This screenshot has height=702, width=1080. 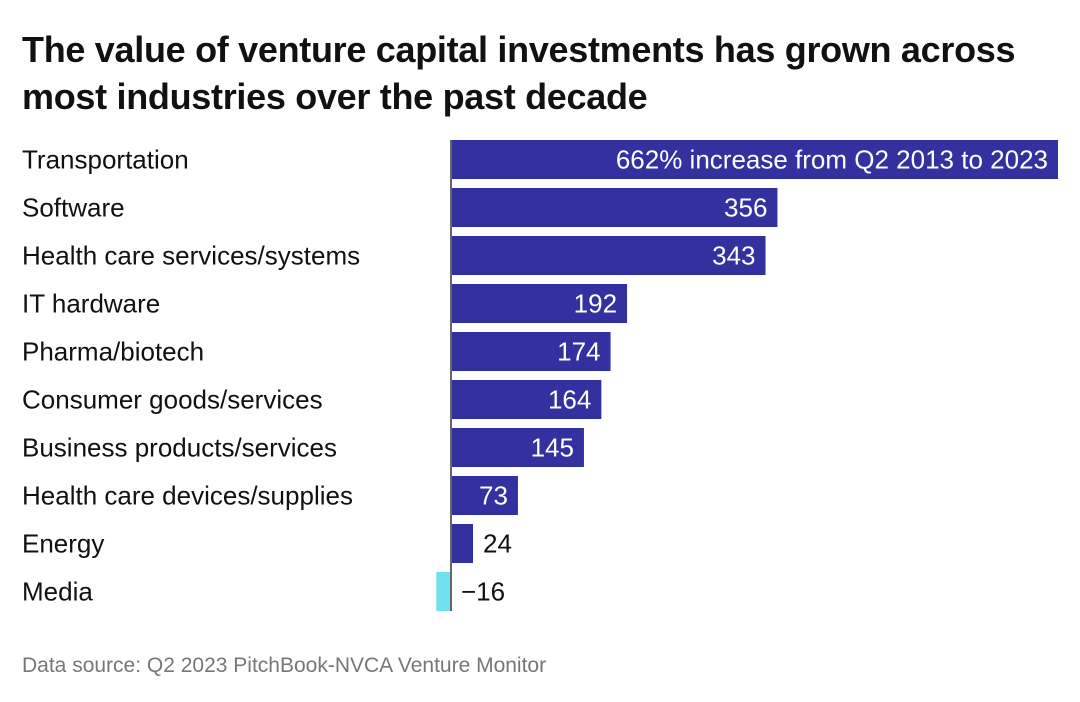 I want to click on data-label: 356, so click(x=745, y=208).